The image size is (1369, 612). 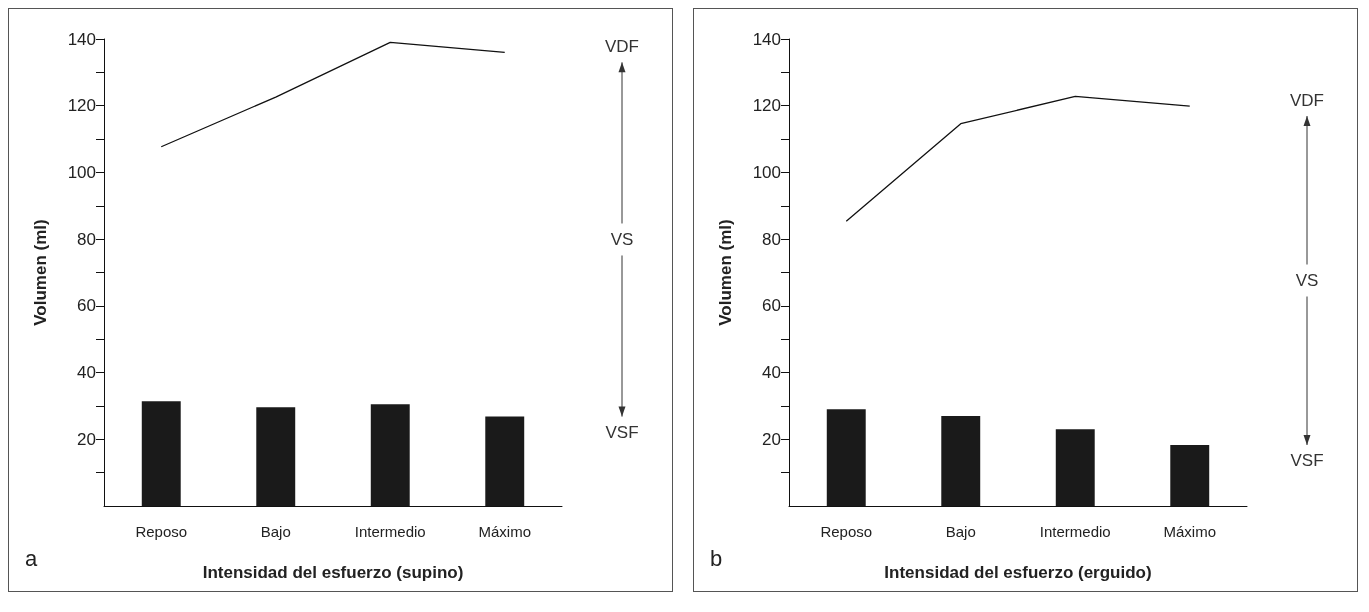 What do you see at coordinates (716, 558) in the screenshot?
I see `text: b` at bounding box center [716, 558].